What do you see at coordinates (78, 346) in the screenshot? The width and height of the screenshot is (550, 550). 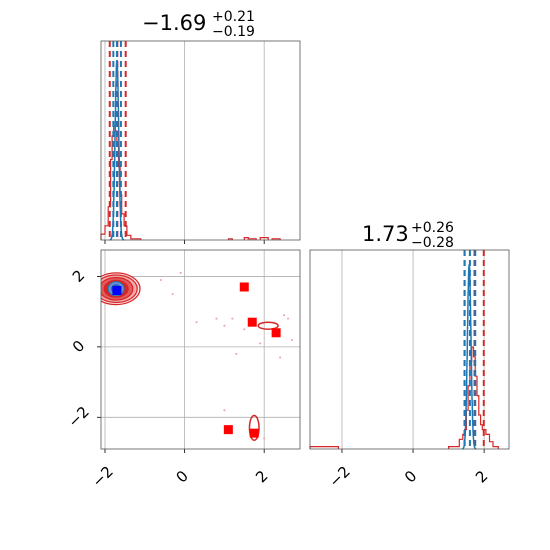 I see `y-tick-label-scatter: 0` at bounding box center [78, 346].